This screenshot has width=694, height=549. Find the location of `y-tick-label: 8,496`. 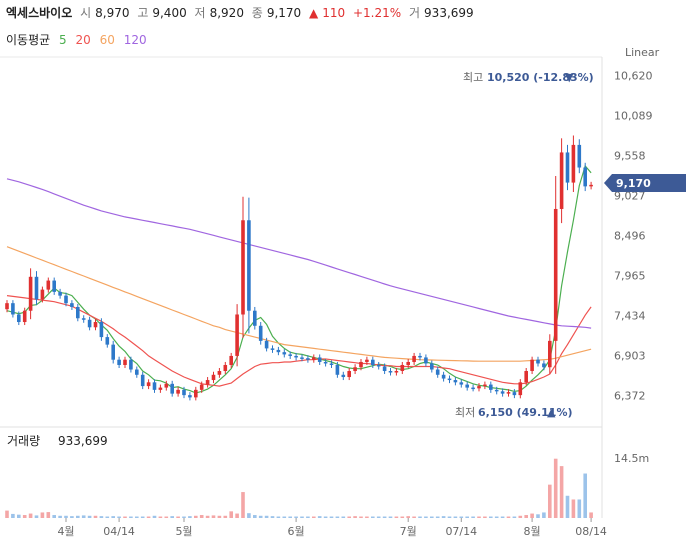

y-tick-label: 8,496 is located at coordinates (630, 236).